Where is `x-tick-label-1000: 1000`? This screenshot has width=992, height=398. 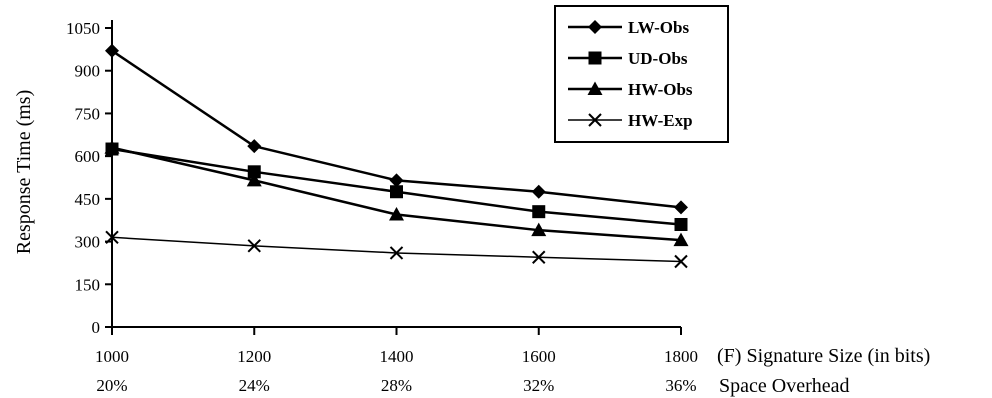
x-tick-label-1000: 1000 is located at coordinates (112, 356).